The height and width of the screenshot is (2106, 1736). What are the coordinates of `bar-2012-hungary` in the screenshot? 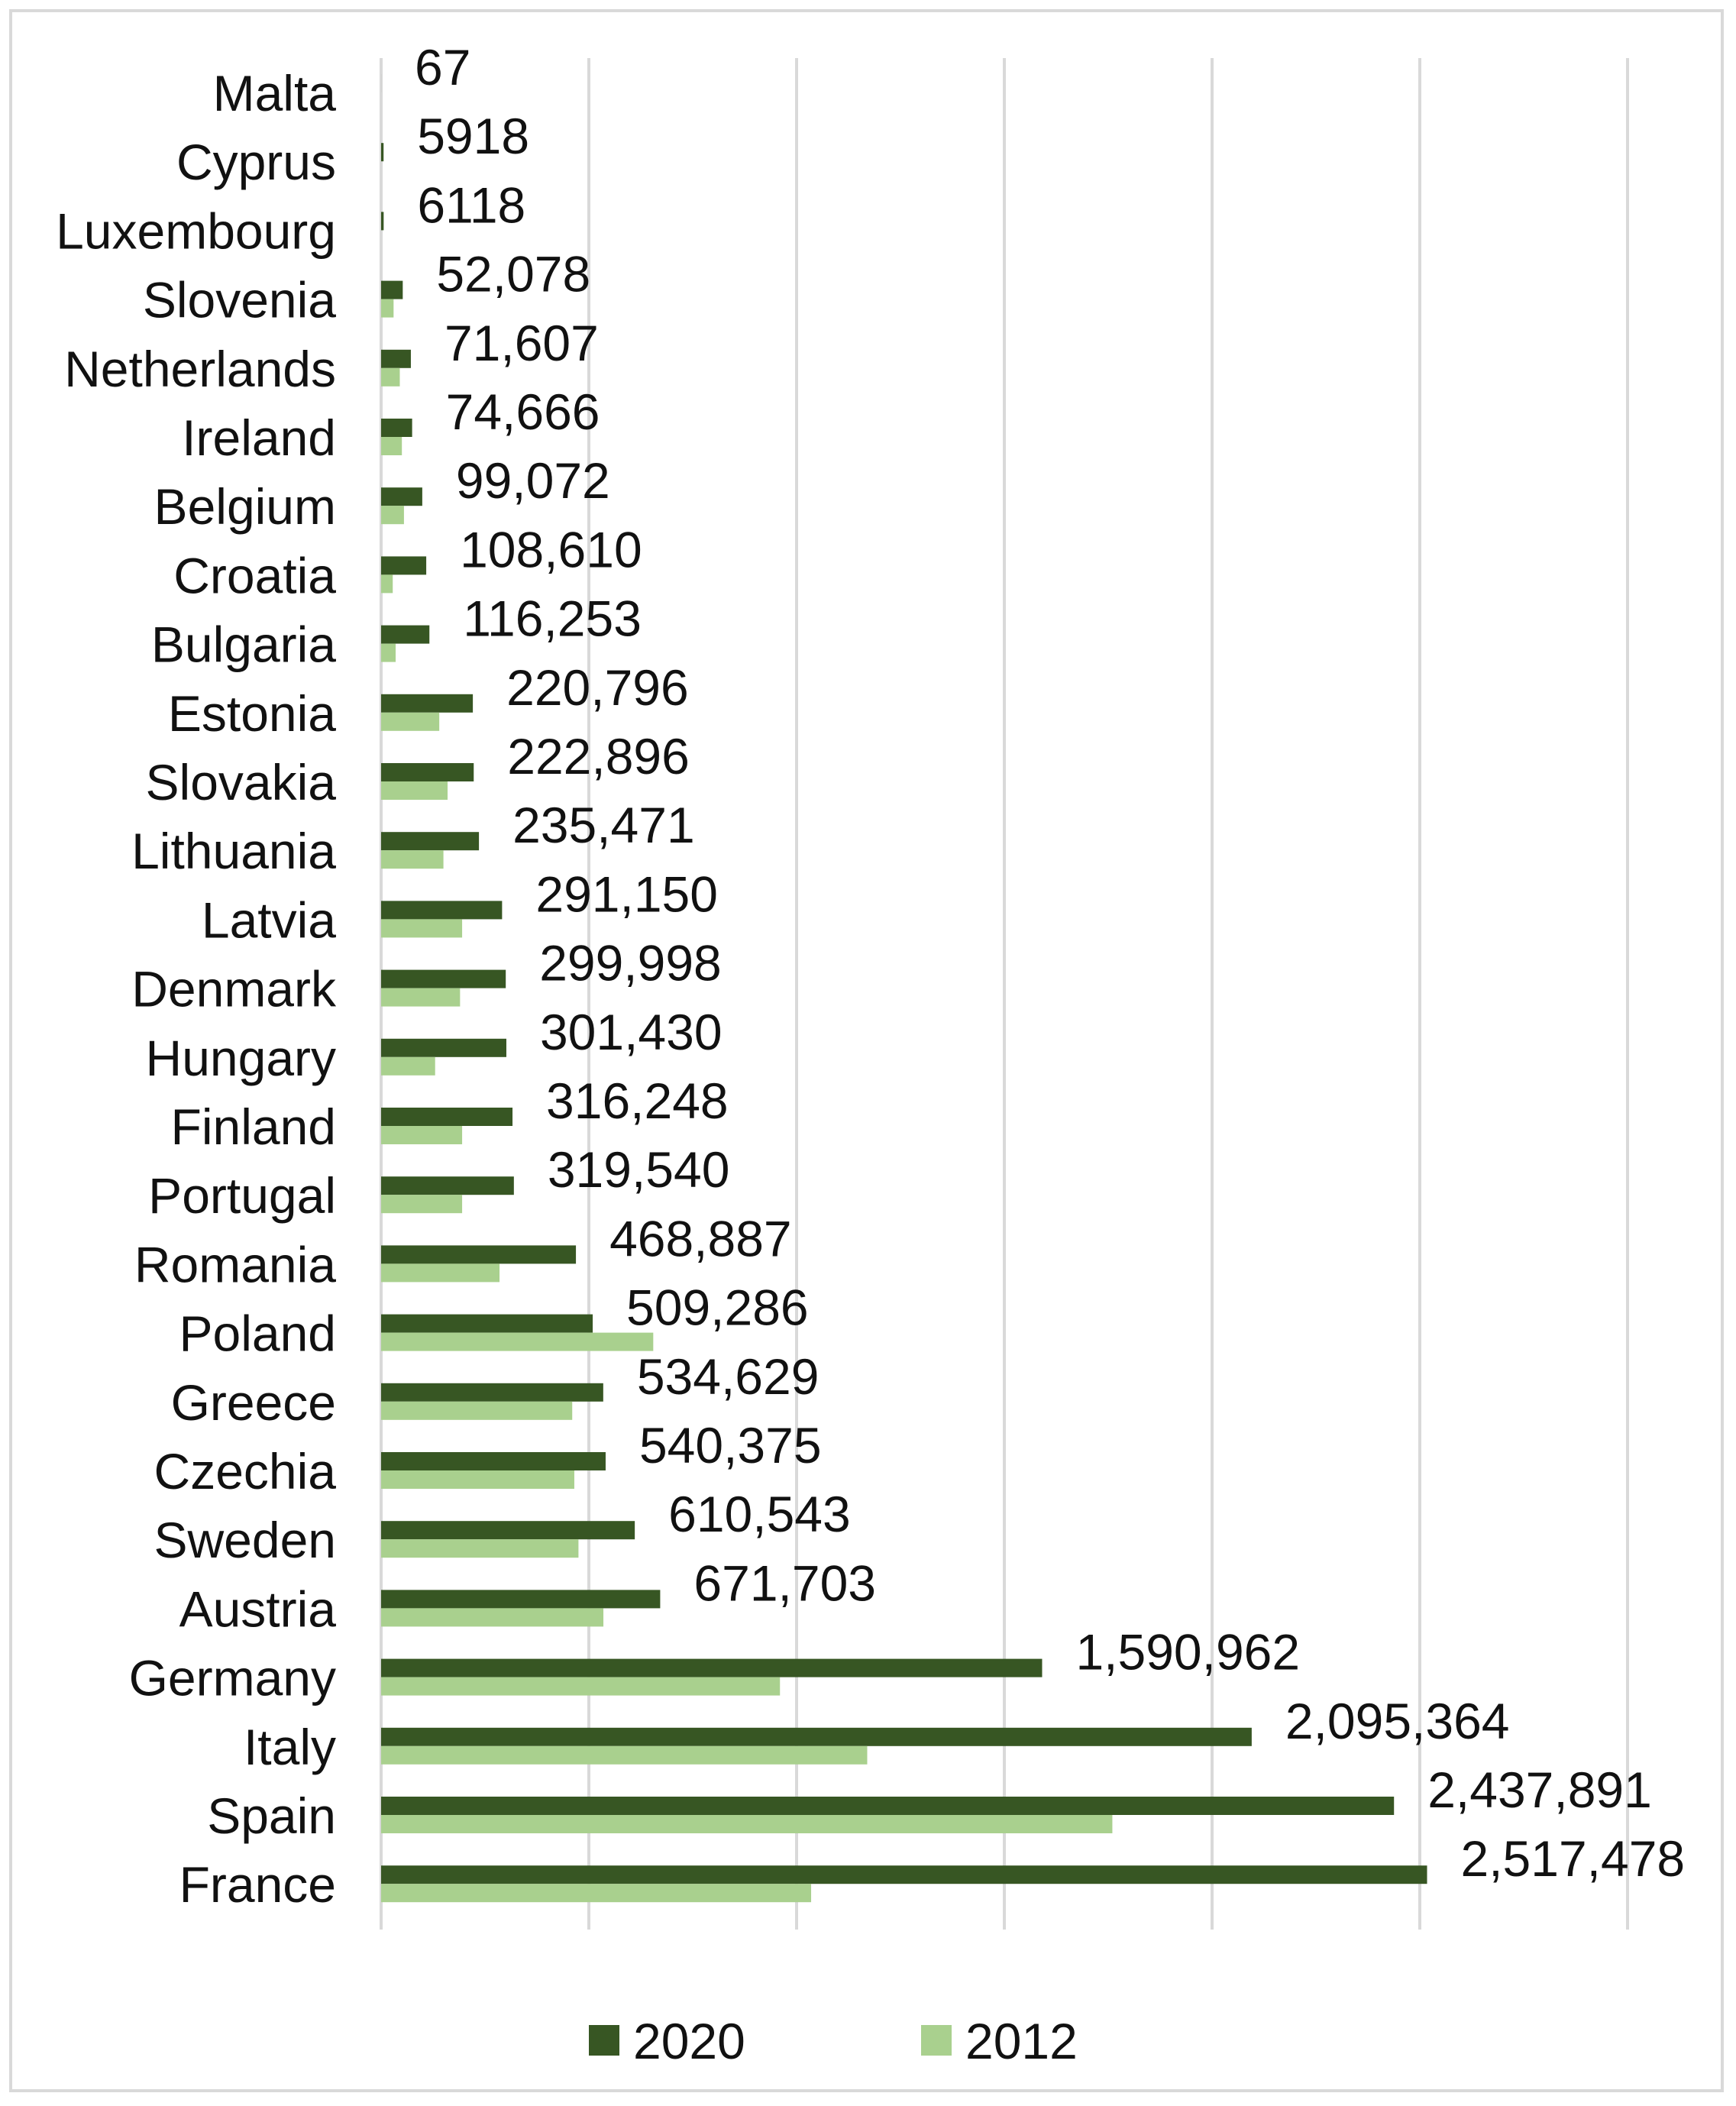 It's located at (408, 1066).